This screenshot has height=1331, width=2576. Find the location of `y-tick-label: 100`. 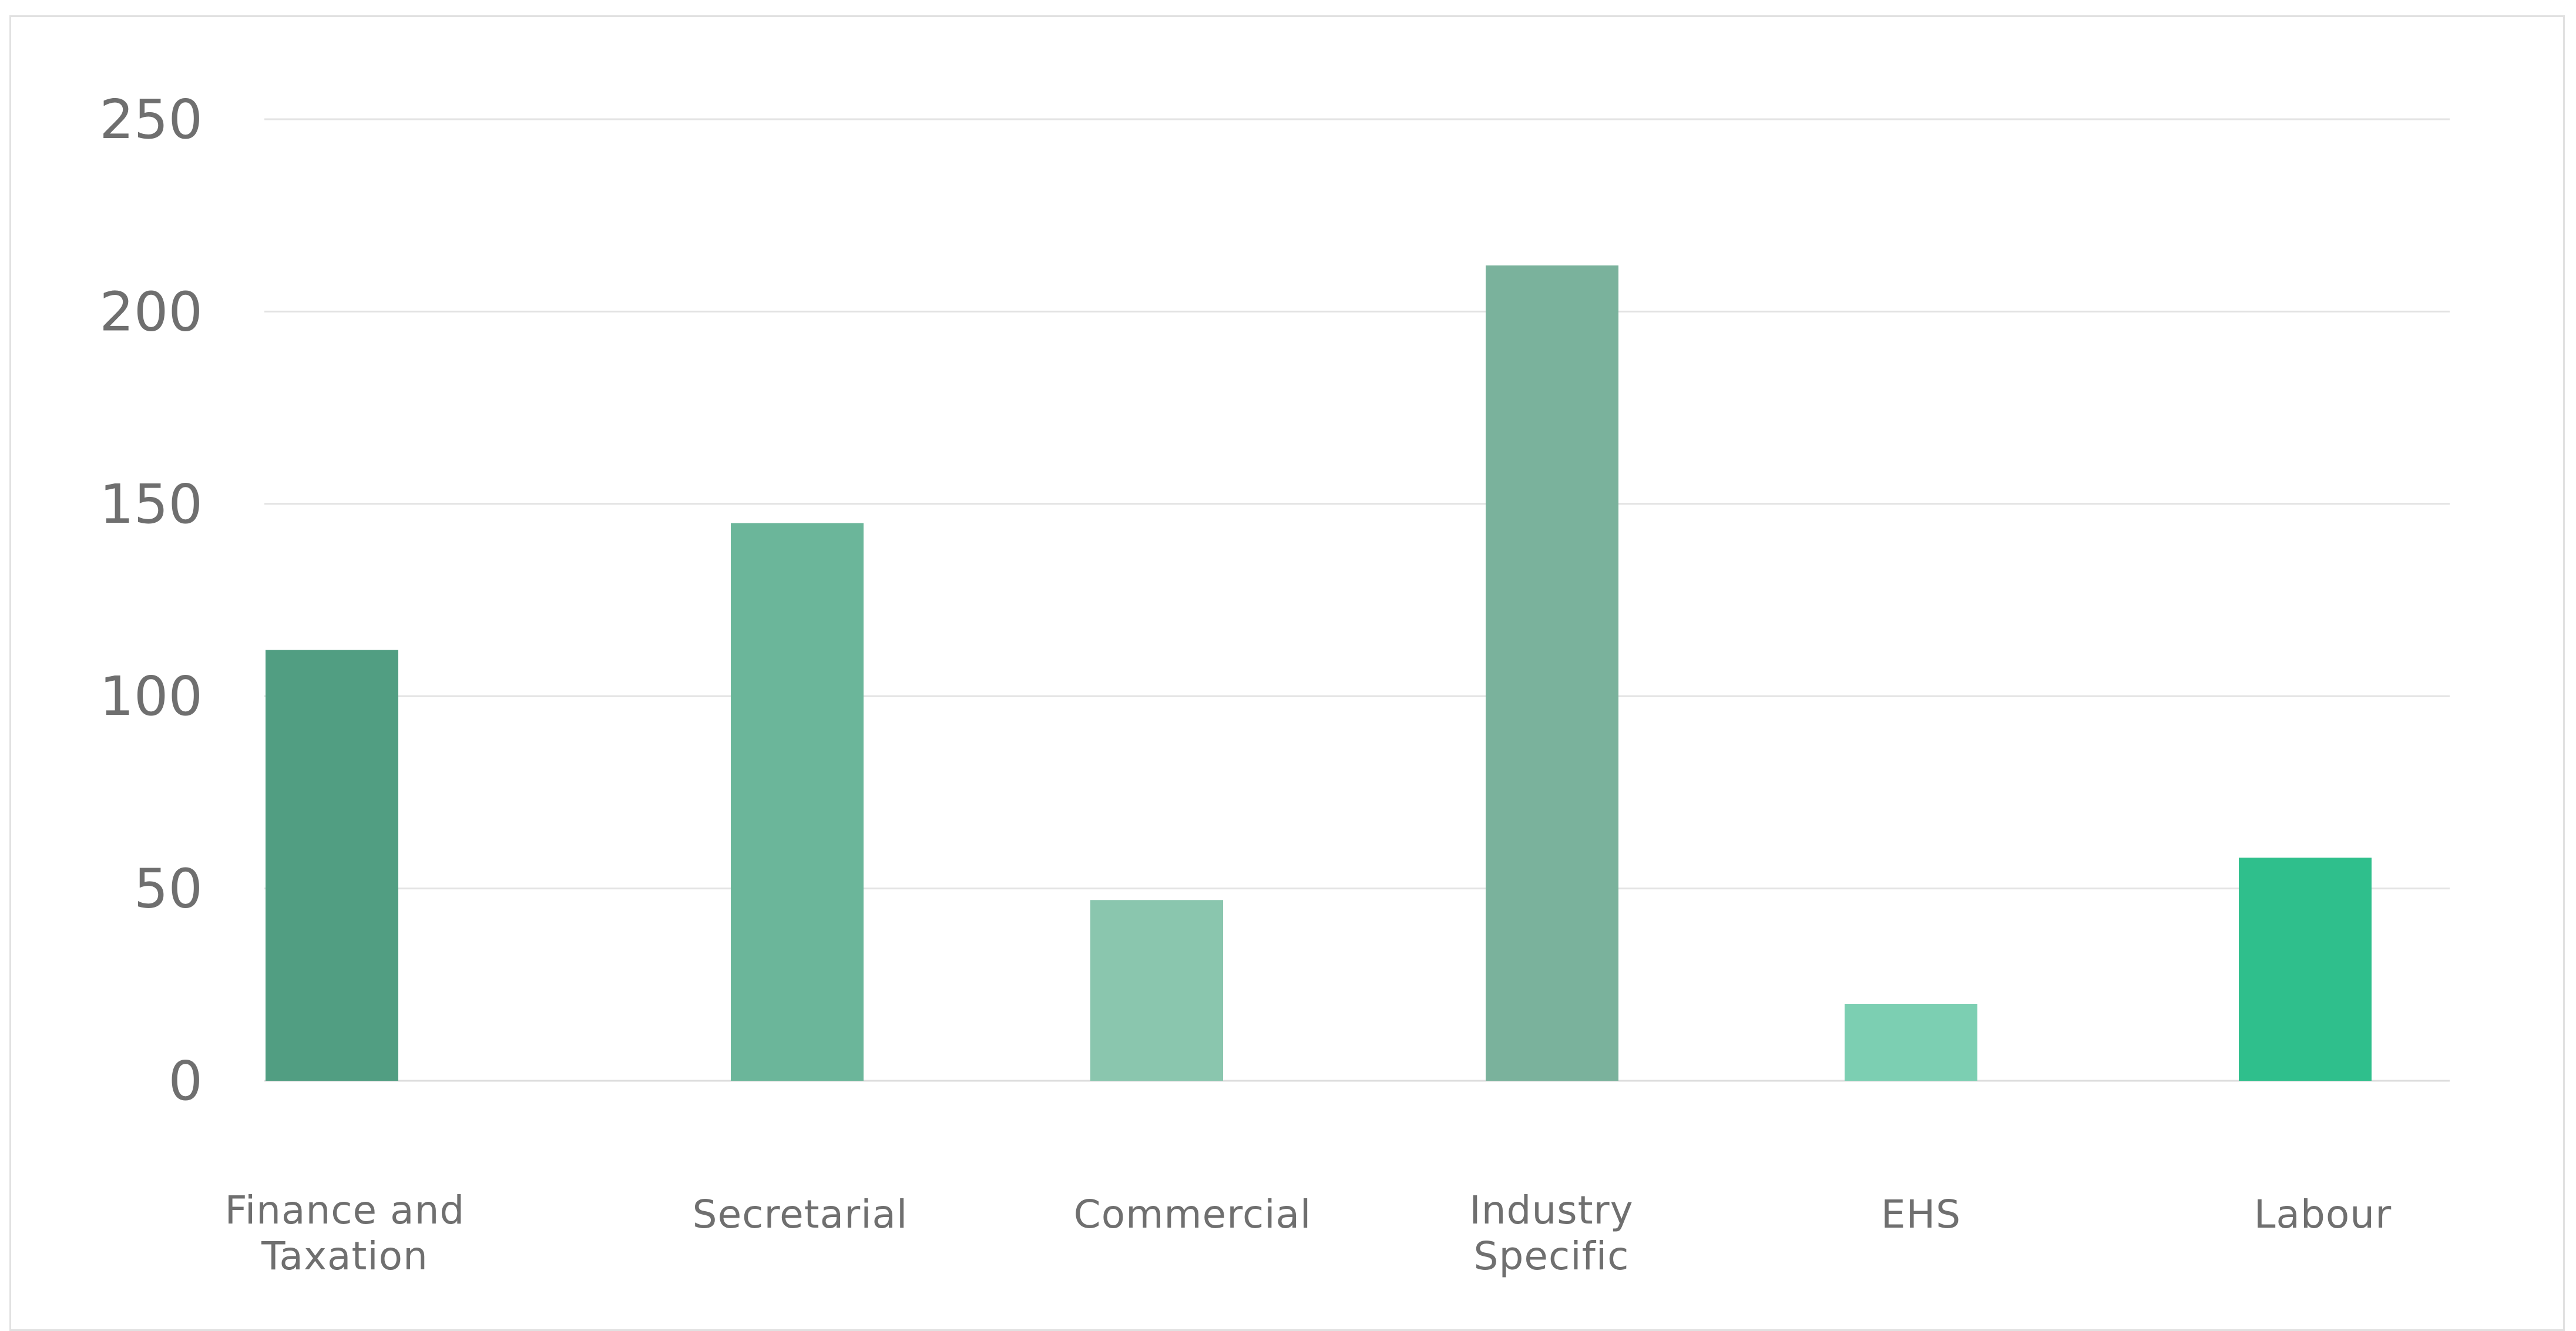

y-tick-label: 100 is located at coordinates (151, 696).